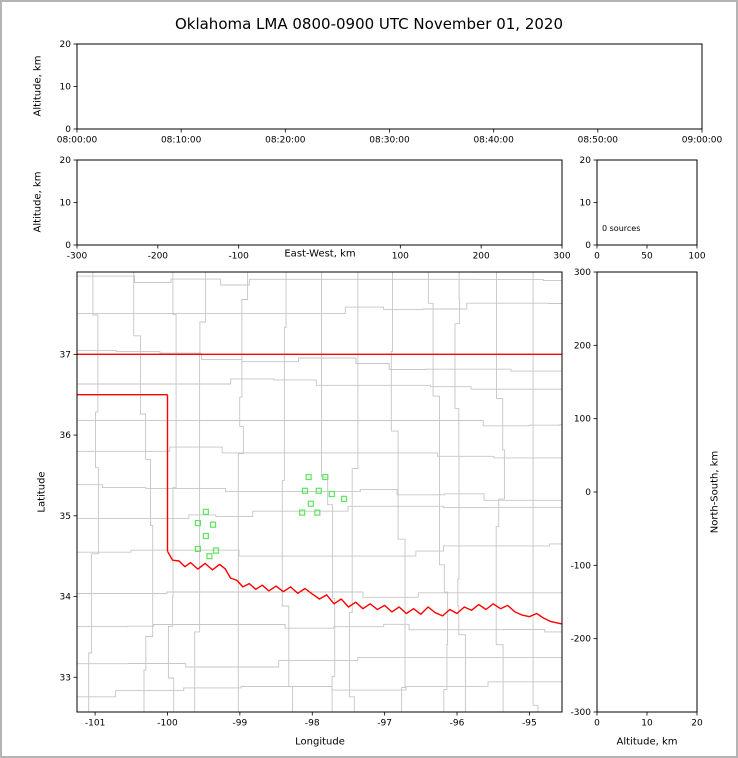 This screenshot has height=758, width=738. I want to click on x-tick-label: -300, so click(77, 257).